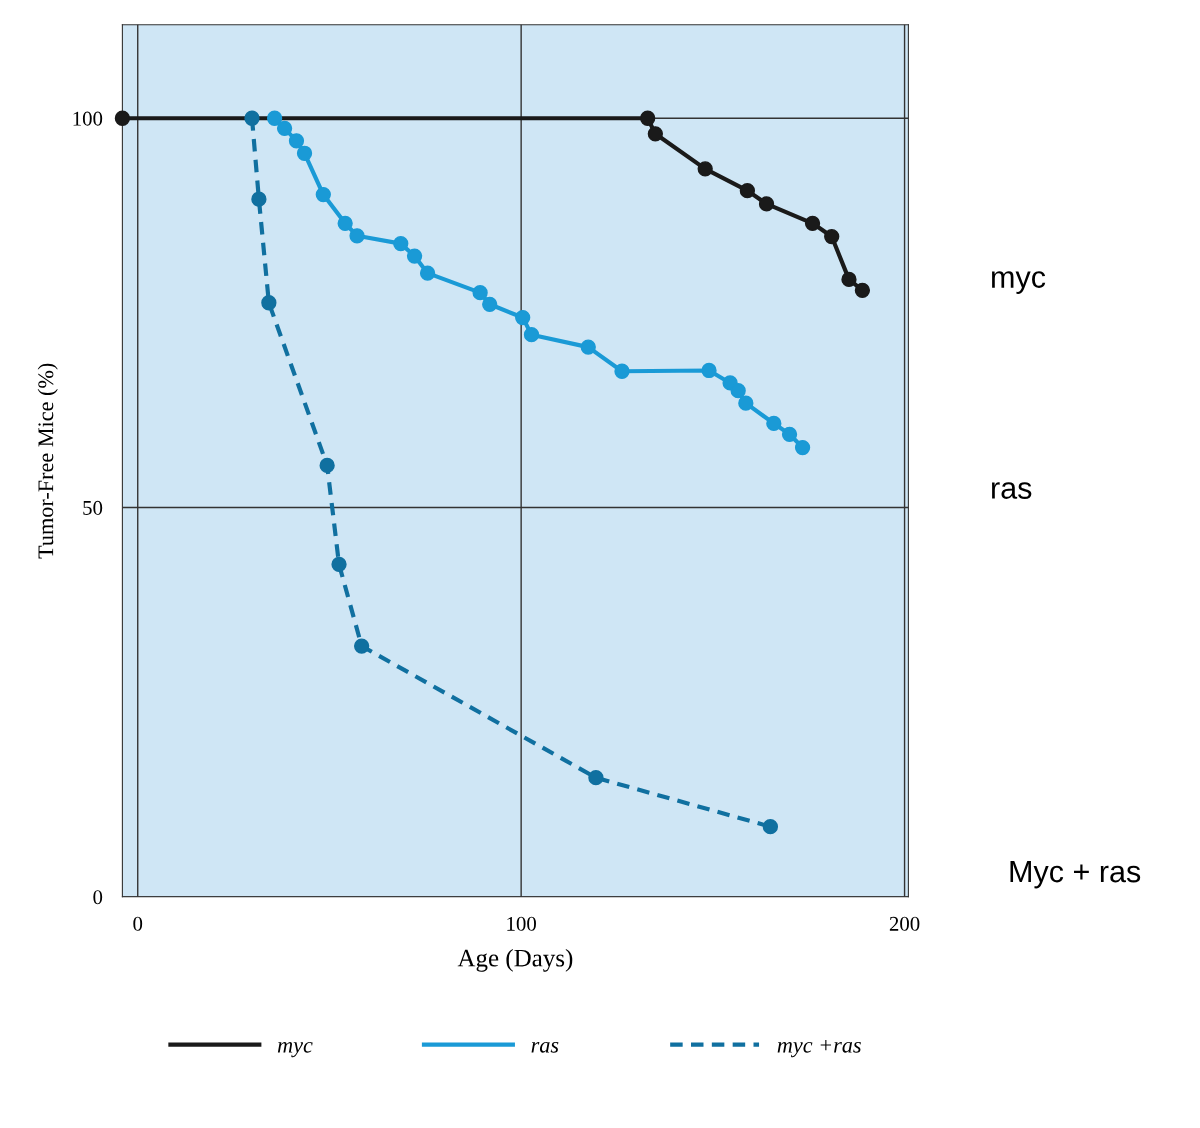  Describe the element at coordinates (1019, 282) in the screenshot. I see `text: myc` at that location.